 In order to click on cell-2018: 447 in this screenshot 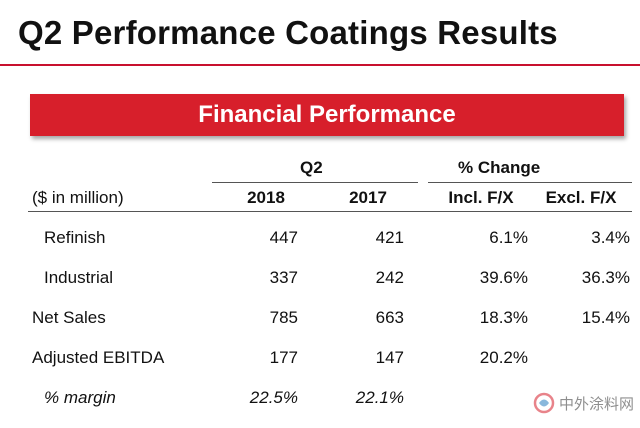, I will do `click(283, 237)`.